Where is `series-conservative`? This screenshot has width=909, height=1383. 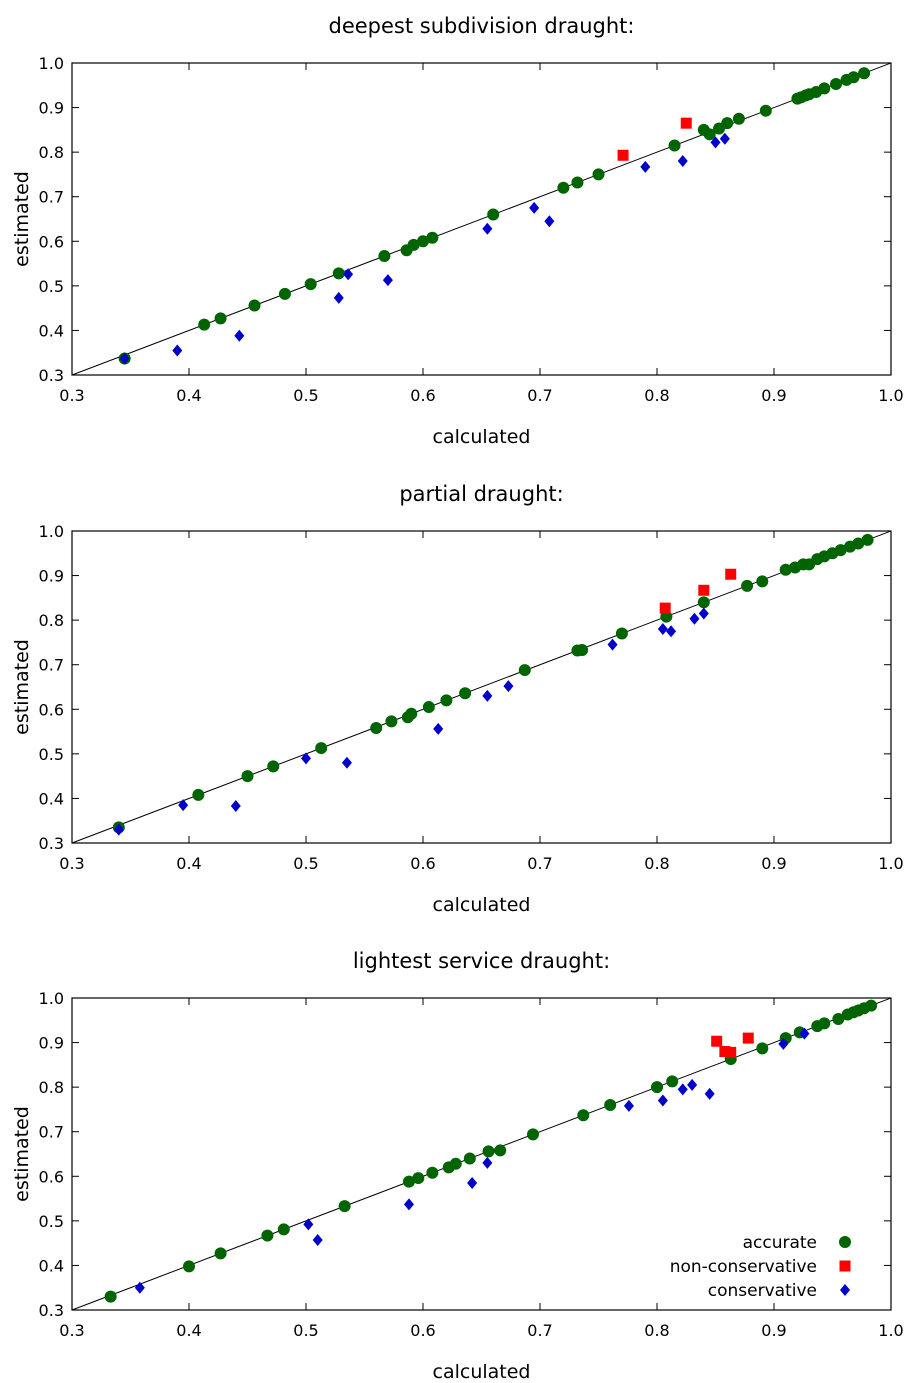
series-conservative is located at coordinates (472, 1160).